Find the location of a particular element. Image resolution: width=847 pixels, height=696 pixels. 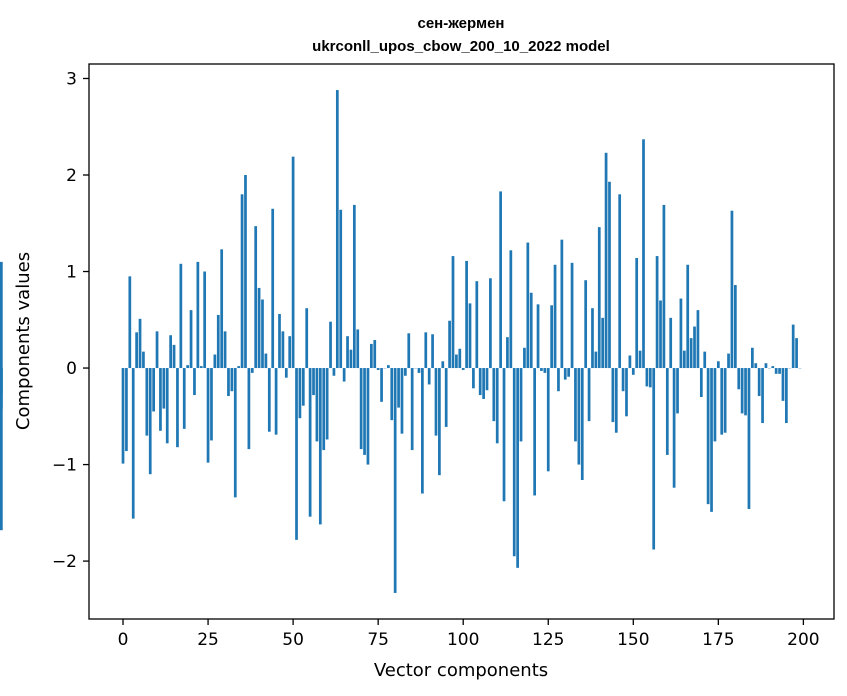

x-tick-label: 175 is located at coordinates (718, 640).